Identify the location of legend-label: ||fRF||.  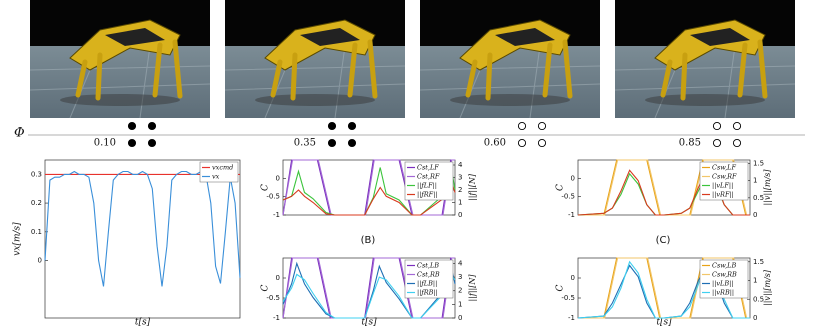
(427, 195).